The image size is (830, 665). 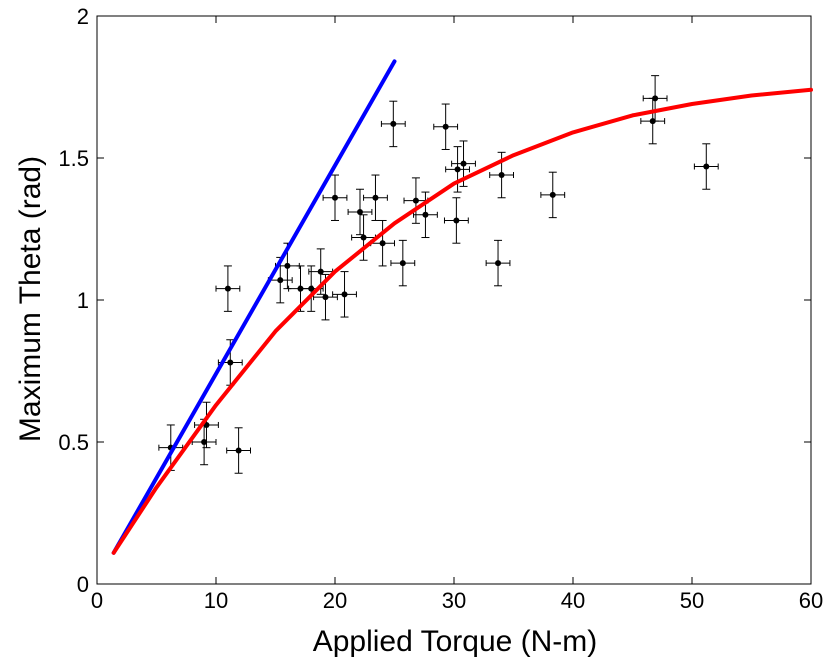 I want to click on x-tick-label: 40, so click(x=573, y=600).